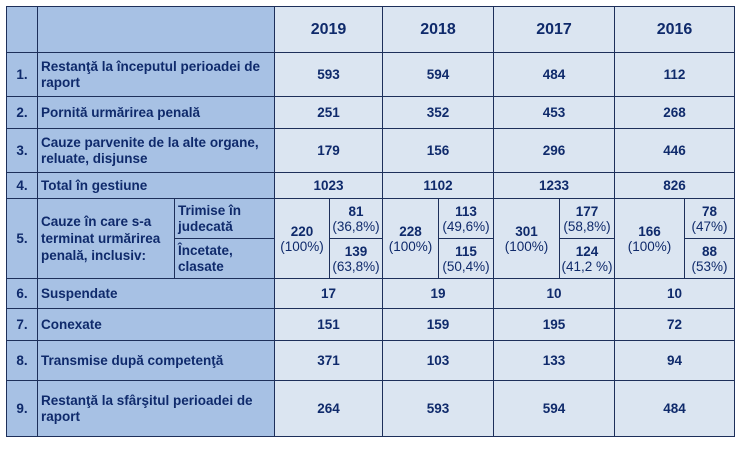  Describe the element at coordinates (328, 150) in the screenshot. I see `value-2019: 179` at that location.